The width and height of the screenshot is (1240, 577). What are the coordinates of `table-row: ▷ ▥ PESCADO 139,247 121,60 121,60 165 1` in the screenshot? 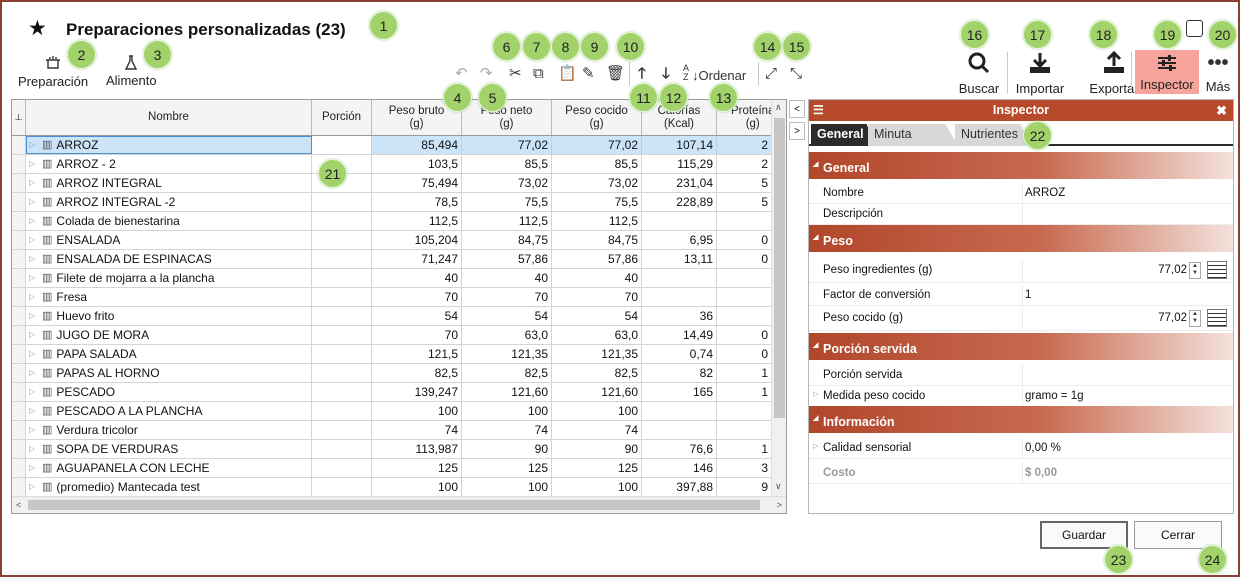 It's located at (392, 392).